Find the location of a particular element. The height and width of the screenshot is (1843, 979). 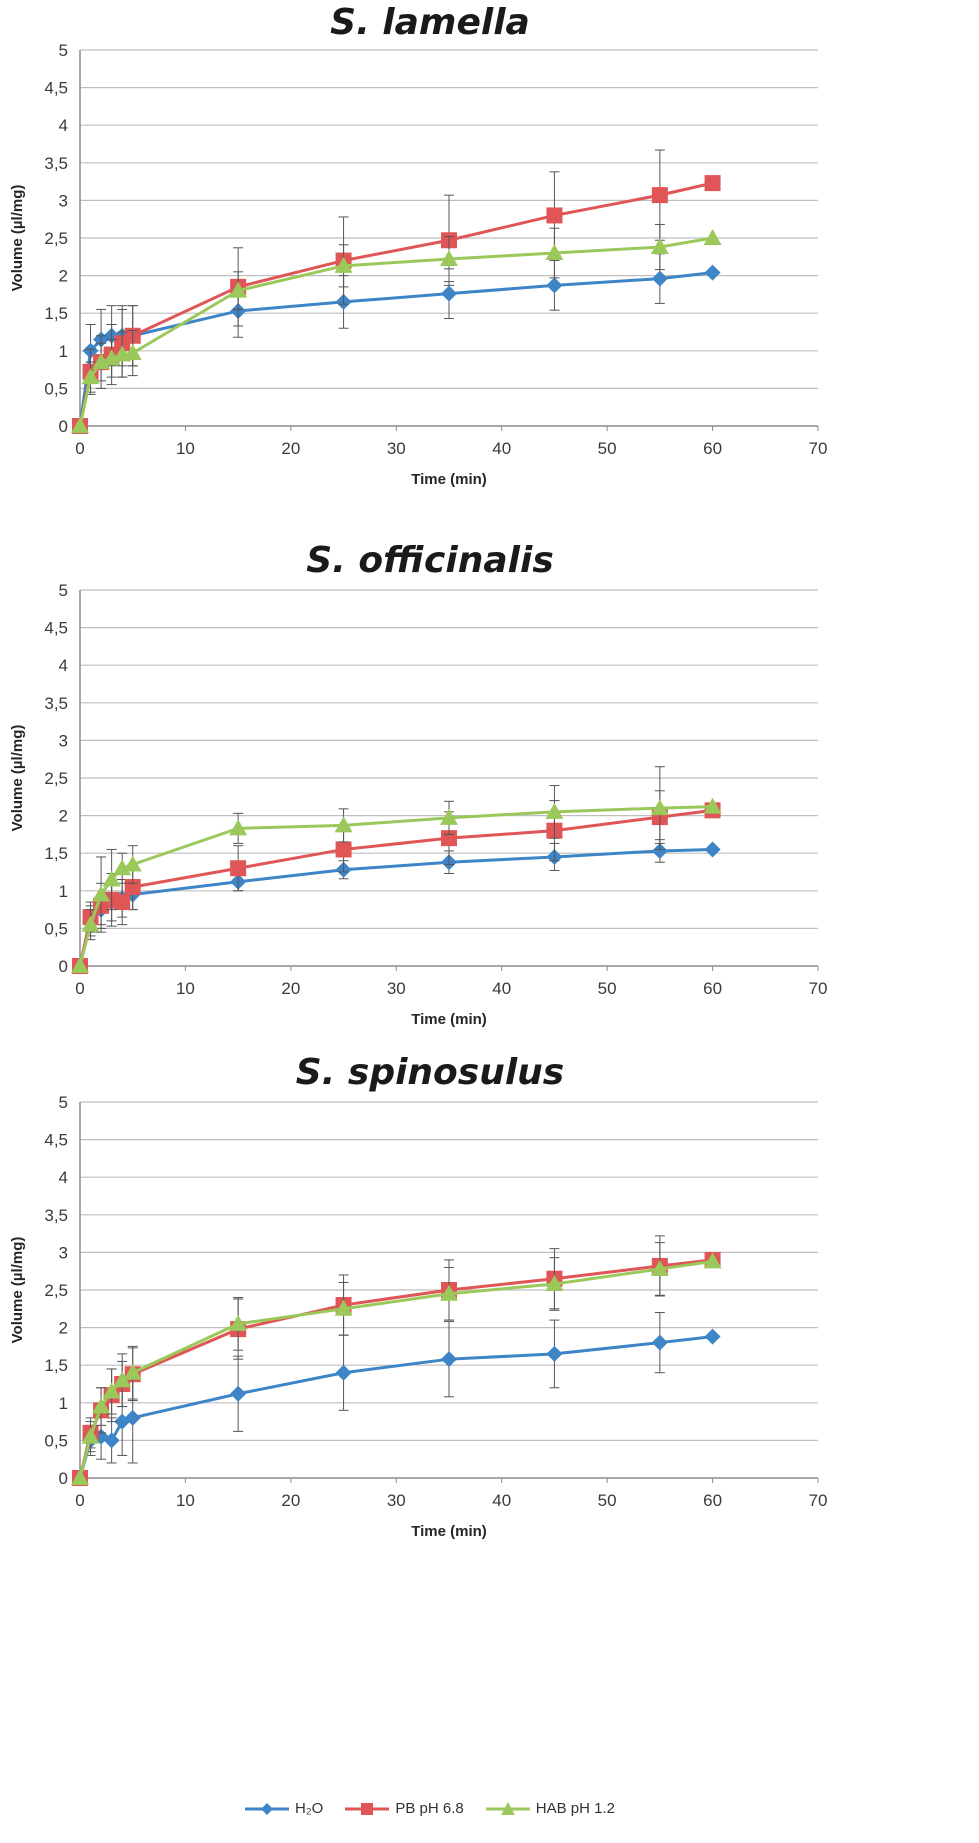

legend-item-hab: HAB pH 1.2 is located at coordinates (550, 1808).